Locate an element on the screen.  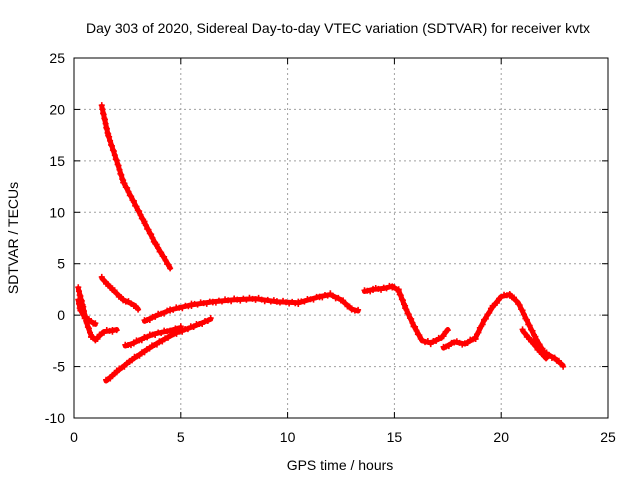
data-series-arc-g is located at coordinates (251, 307).